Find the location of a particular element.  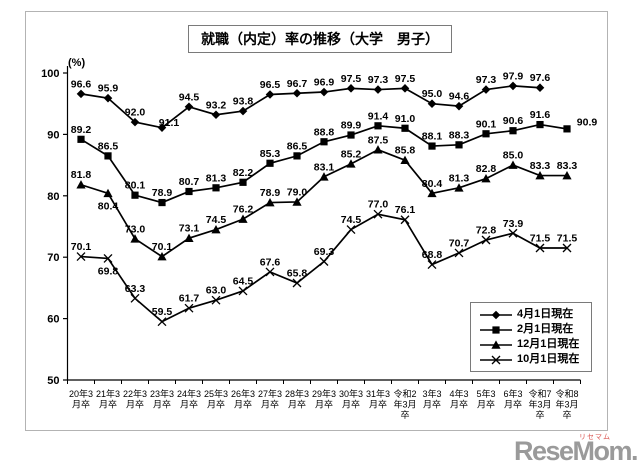

x-tick-label: 29年3 月卒 is located at coordinates (324, 399).